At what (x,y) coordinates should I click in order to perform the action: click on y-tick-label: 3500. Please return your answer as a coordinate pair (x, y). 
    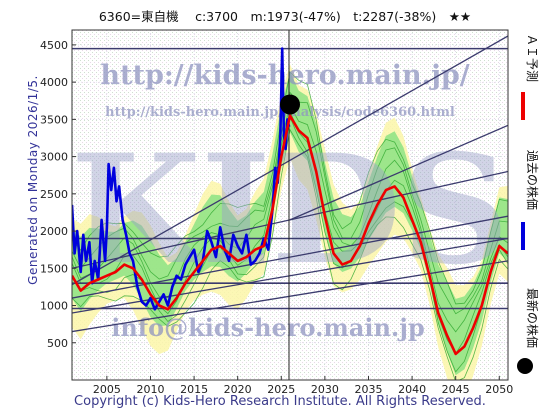
    Looking at the image, I should click on (54, 119).